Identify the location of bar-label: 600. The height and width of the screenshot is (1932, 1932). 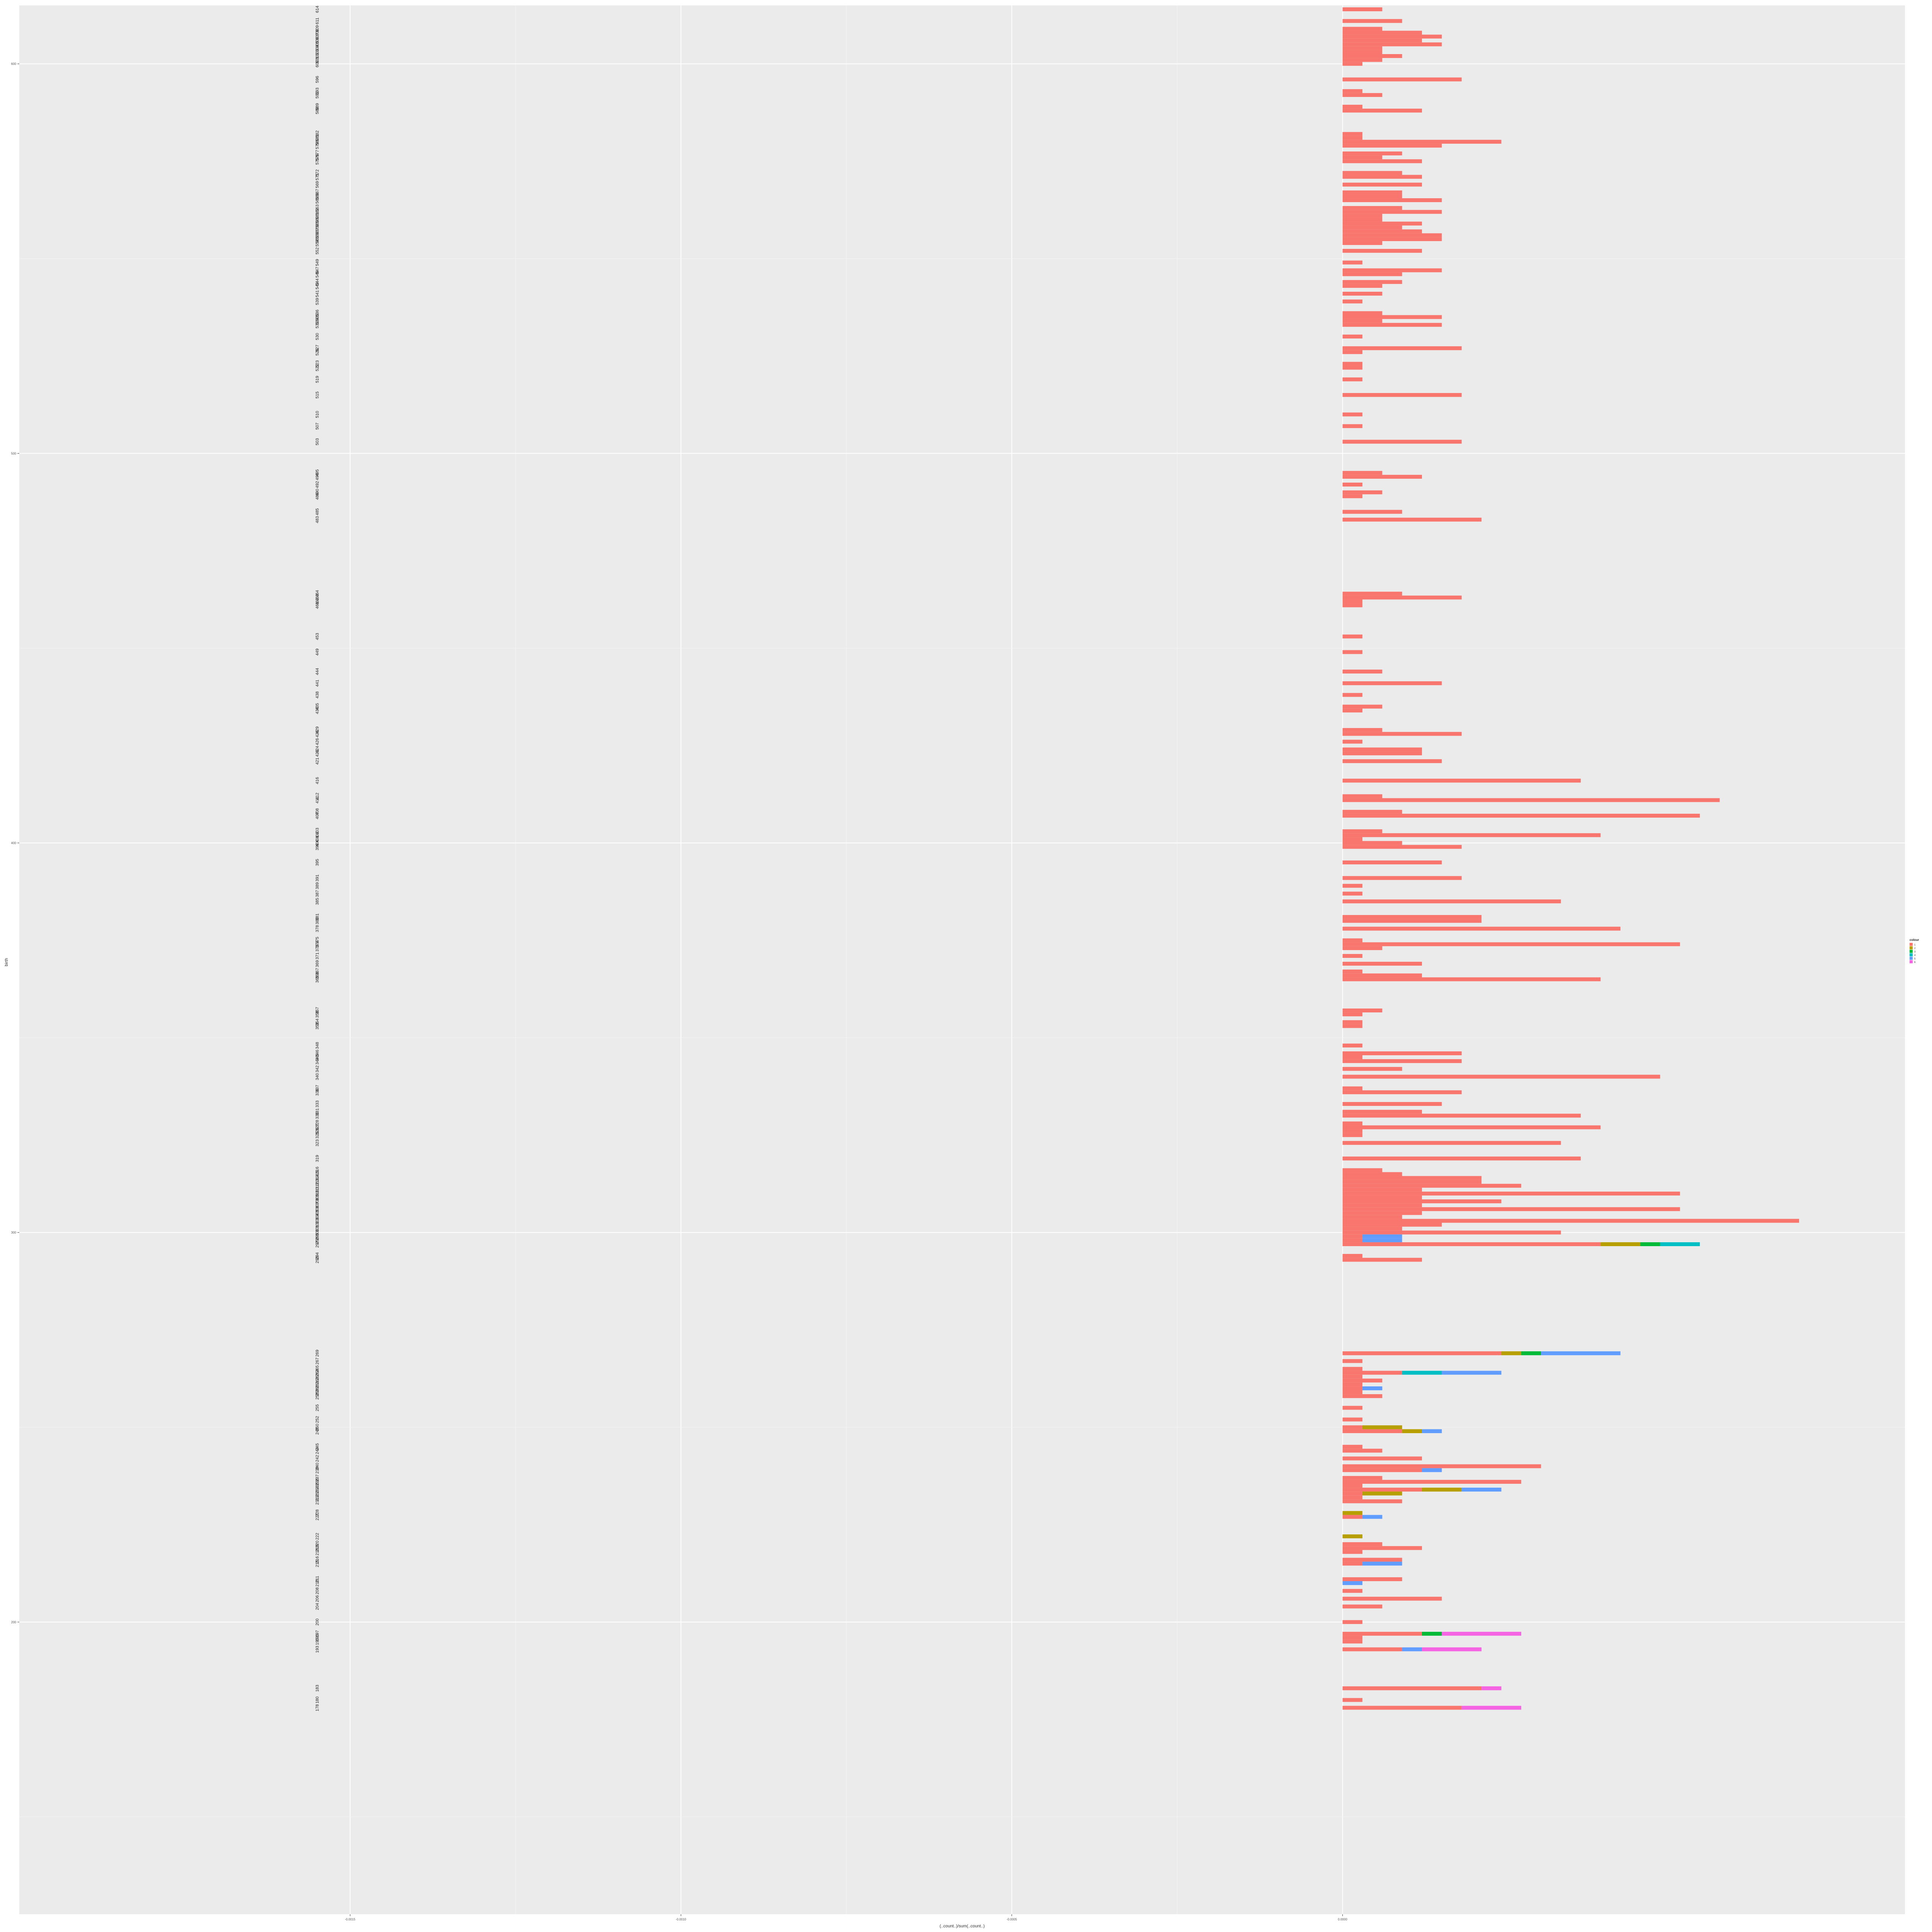
(317, 64).